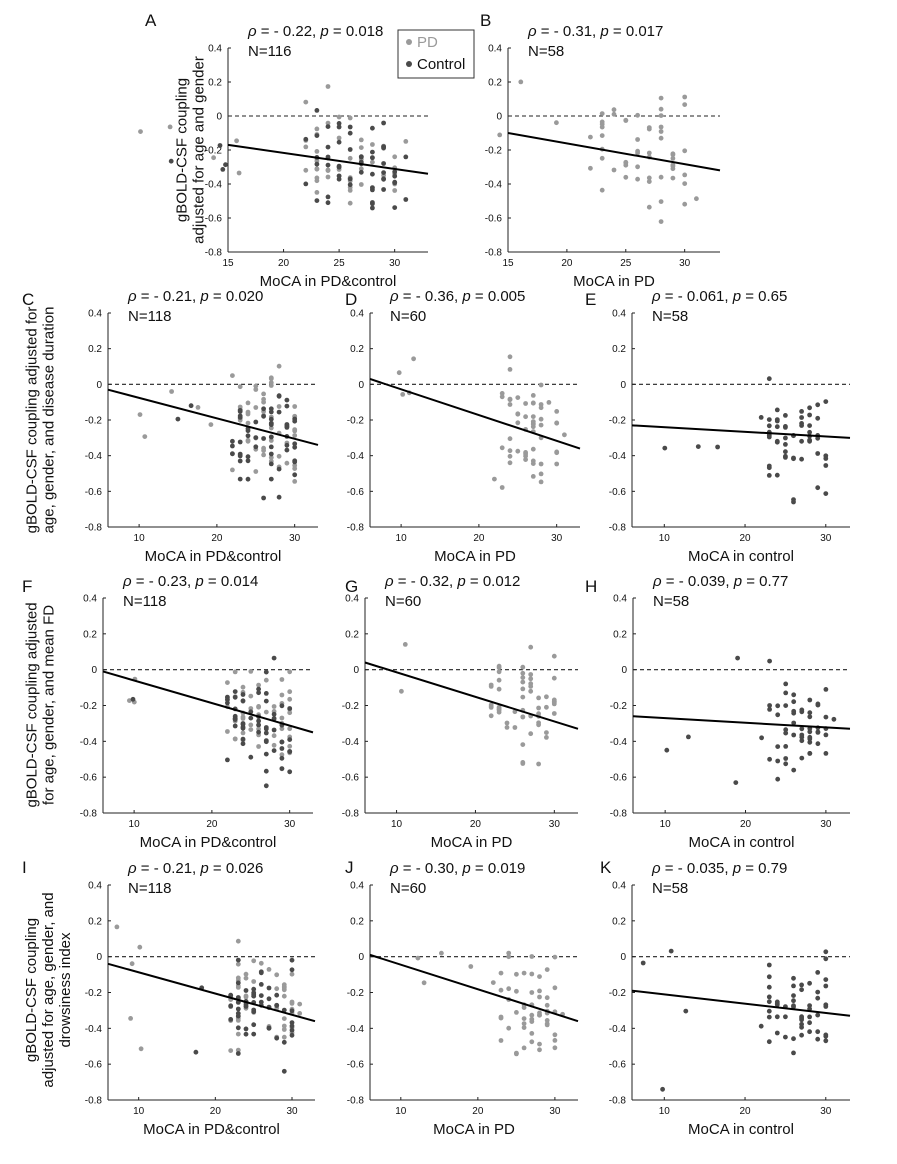 Image resolution: width=897 pixels, height=1164 pixels. I want to click on y-tick-label: 0.2, so click(619, 349).